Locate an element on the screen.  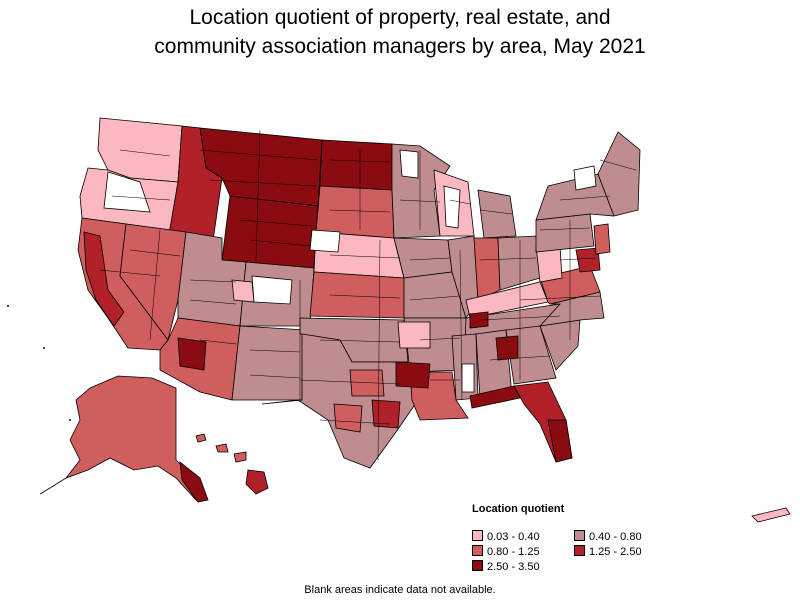
region-louisiana-north is located at coordinates (413, 375).